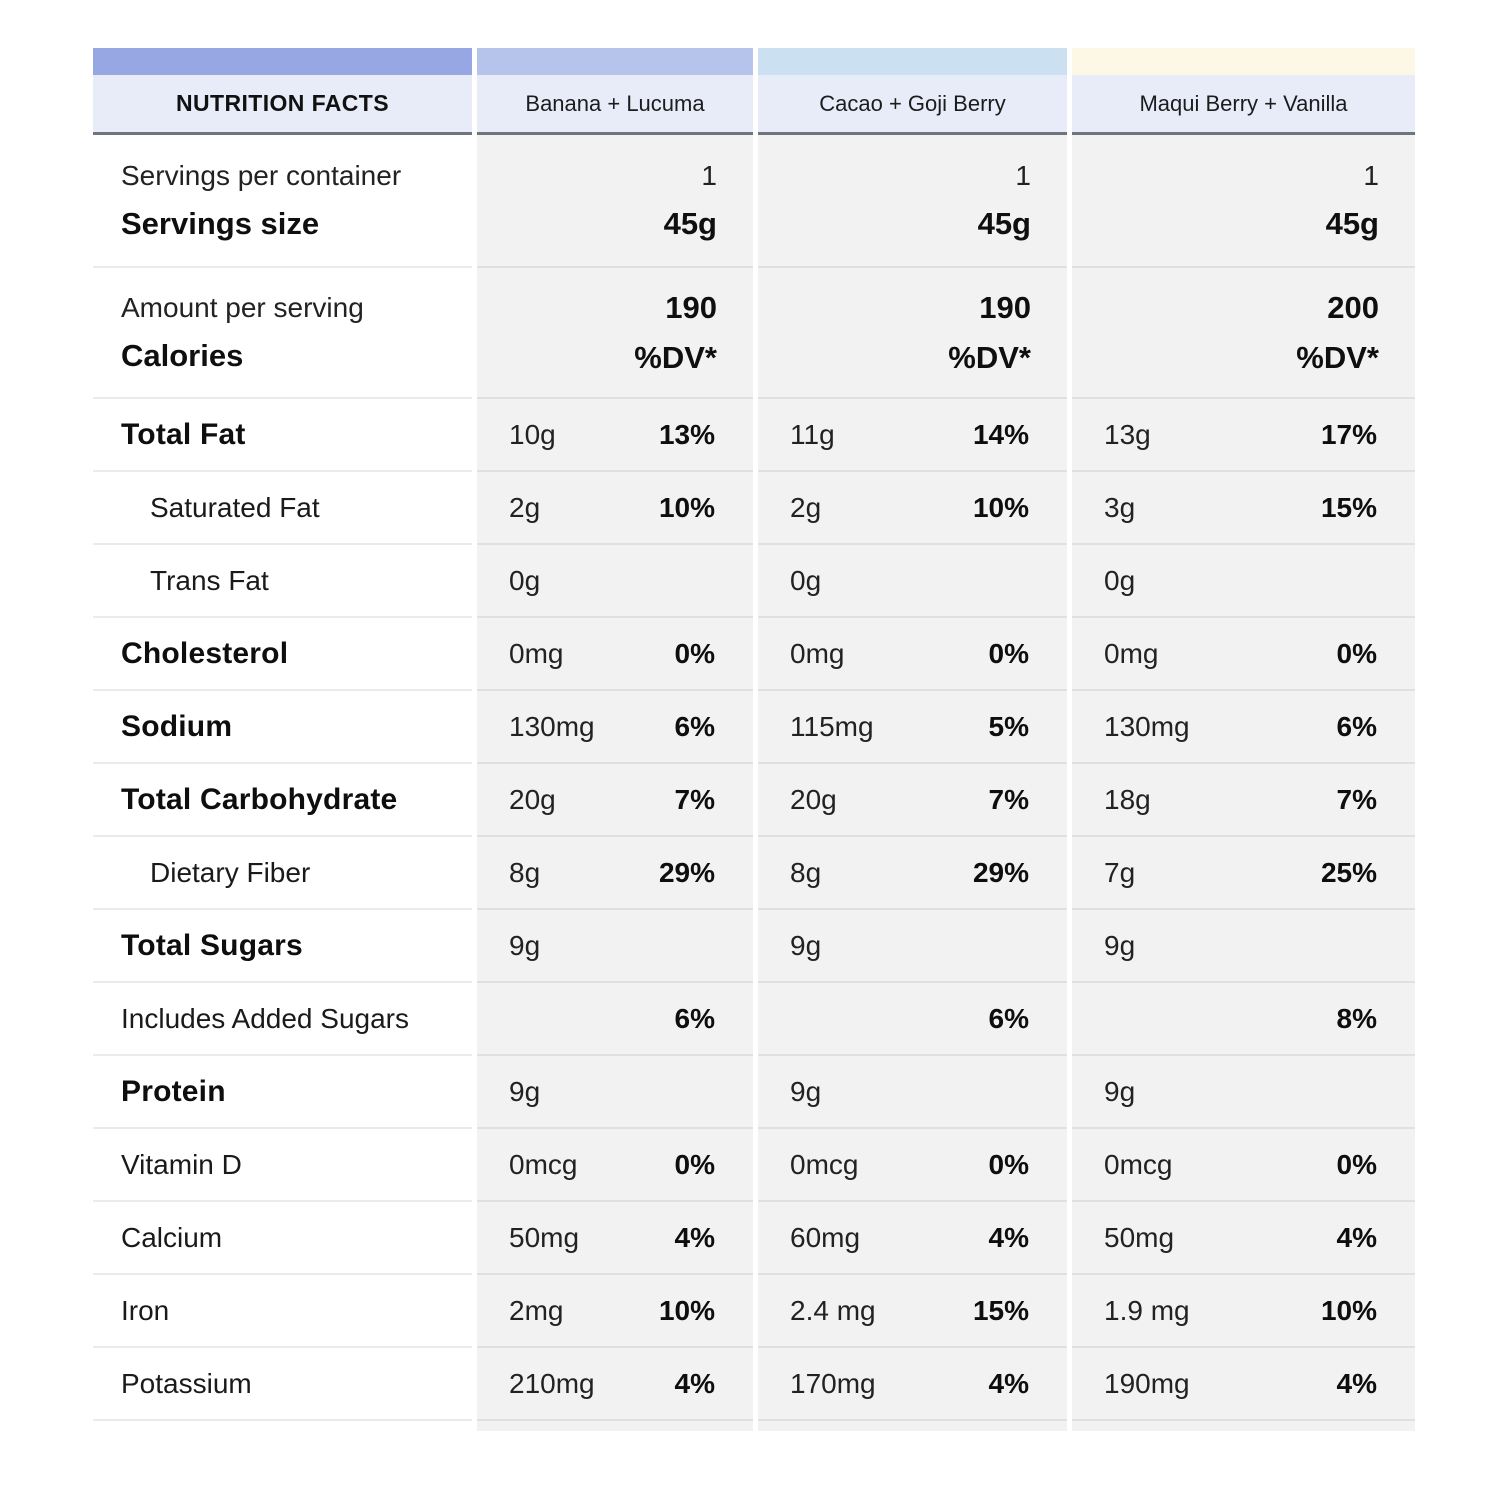  I want to click on product-header-cell: Maqui Berry + Vanilla, so click(1243, 105).